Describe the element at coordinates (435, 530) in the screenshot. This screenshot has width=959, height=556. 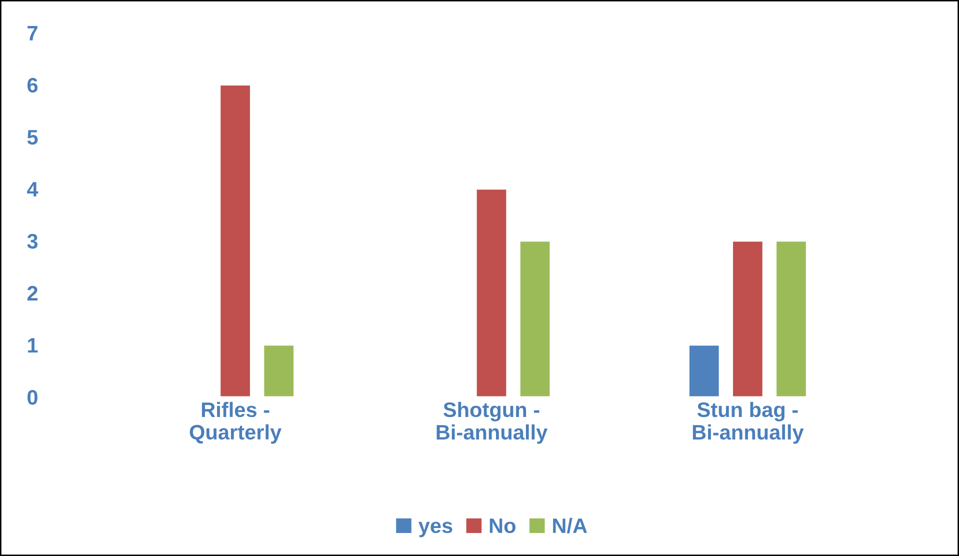
I see `legend-label: yes` at that location.